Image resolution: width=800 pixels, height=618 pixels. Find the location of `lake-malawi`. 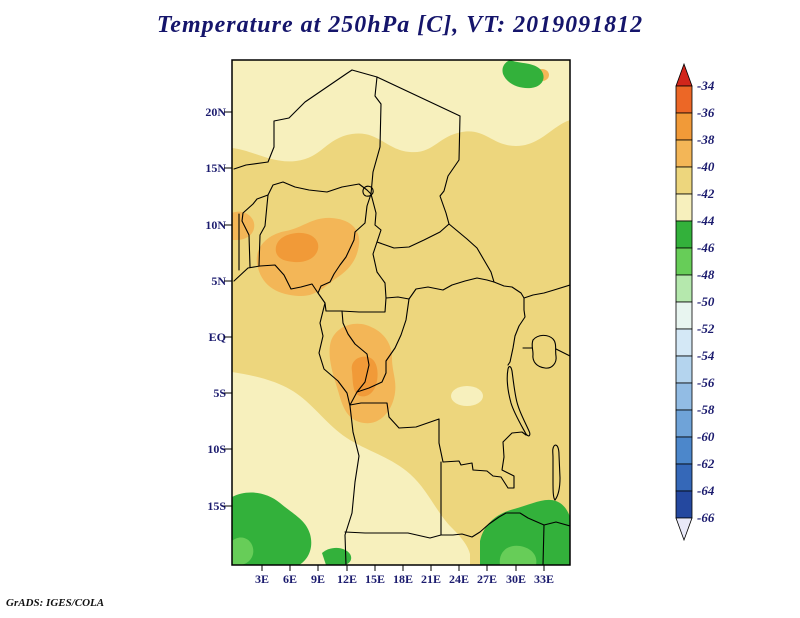

lake-malawi is located at coordinates (556, 472).